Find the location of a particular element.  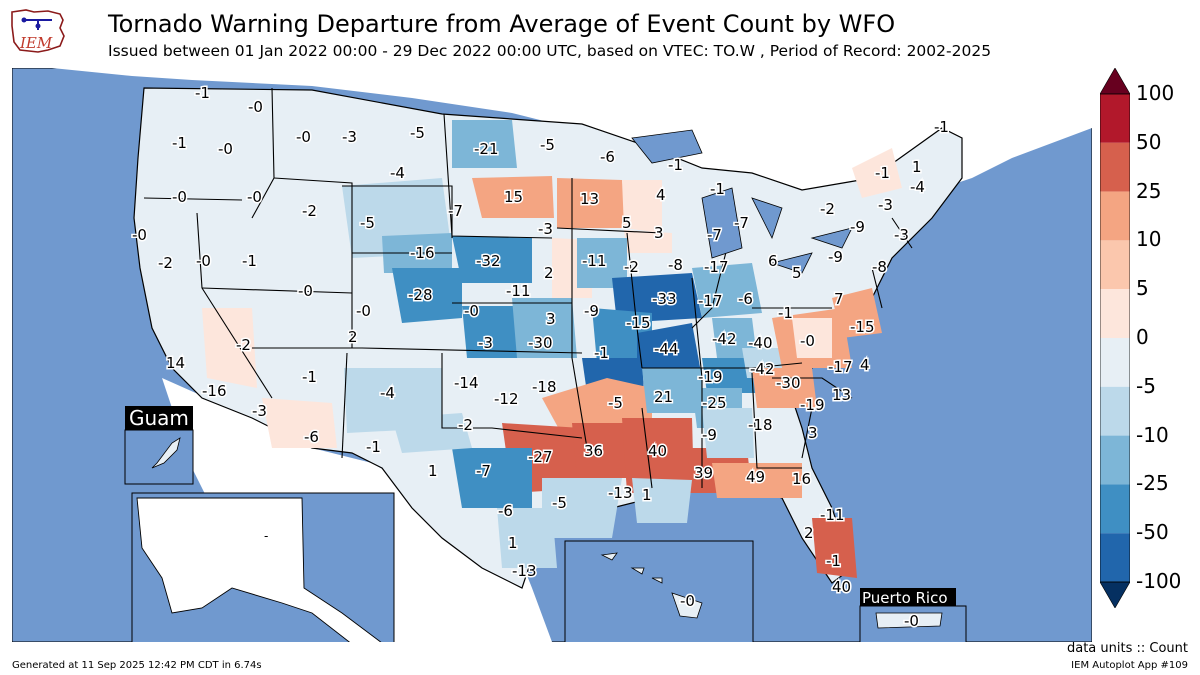

colorbar-frame is located at coordinates (1115, 338).